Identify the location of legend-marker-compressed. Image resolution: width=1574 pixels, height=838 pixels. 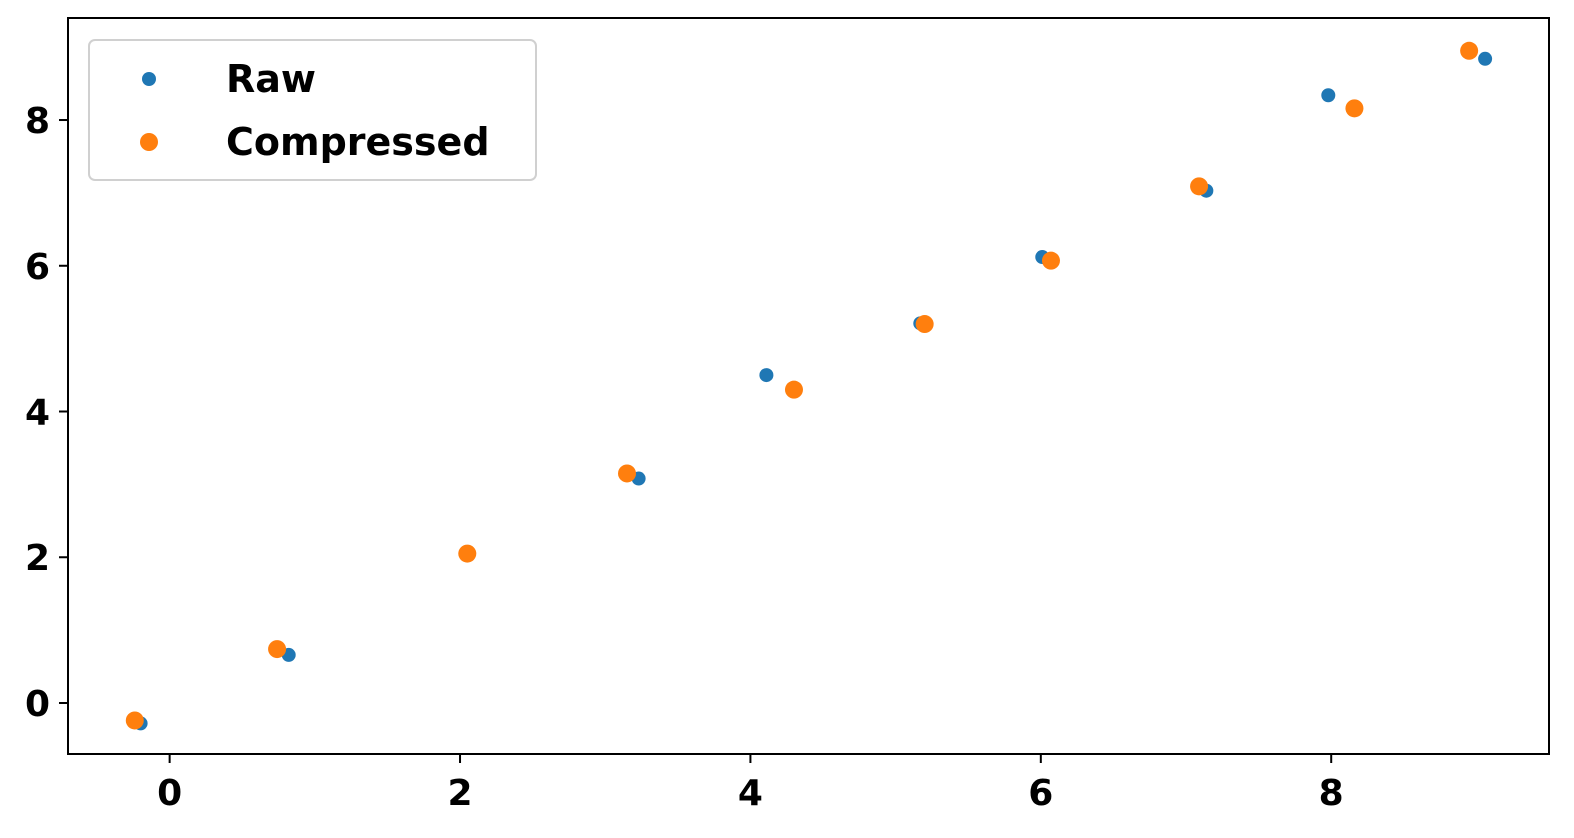
(149, 142).